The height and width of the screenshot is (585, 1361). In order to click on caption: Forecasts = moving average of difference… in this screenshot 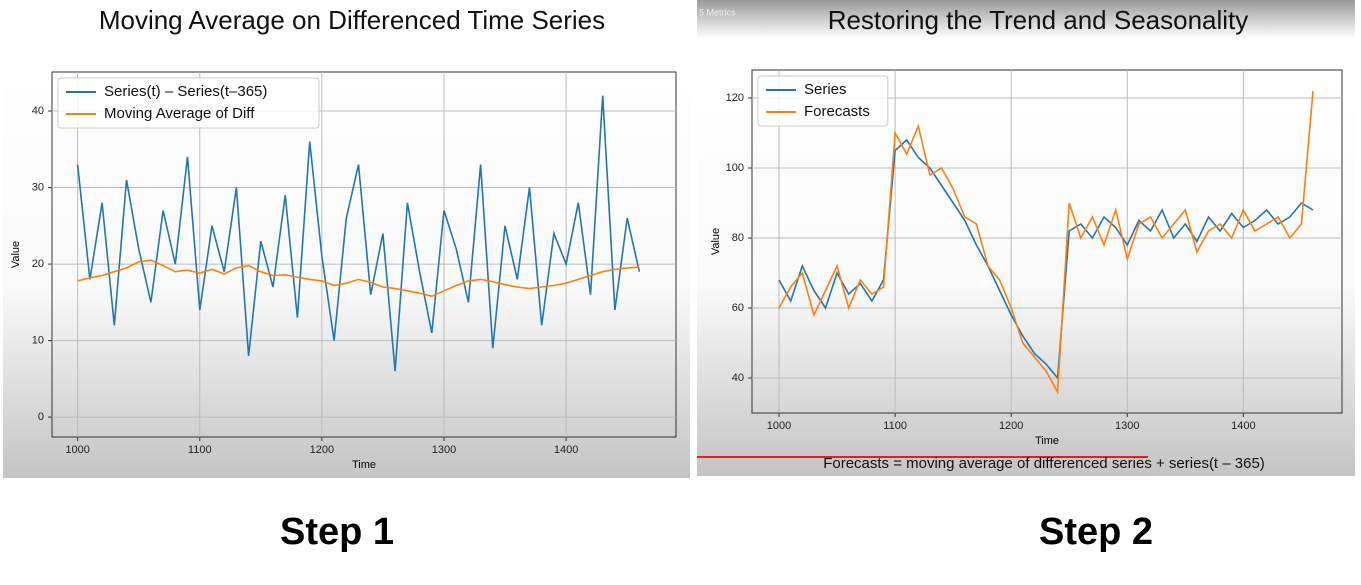, I will do `click(1044, 463)`.